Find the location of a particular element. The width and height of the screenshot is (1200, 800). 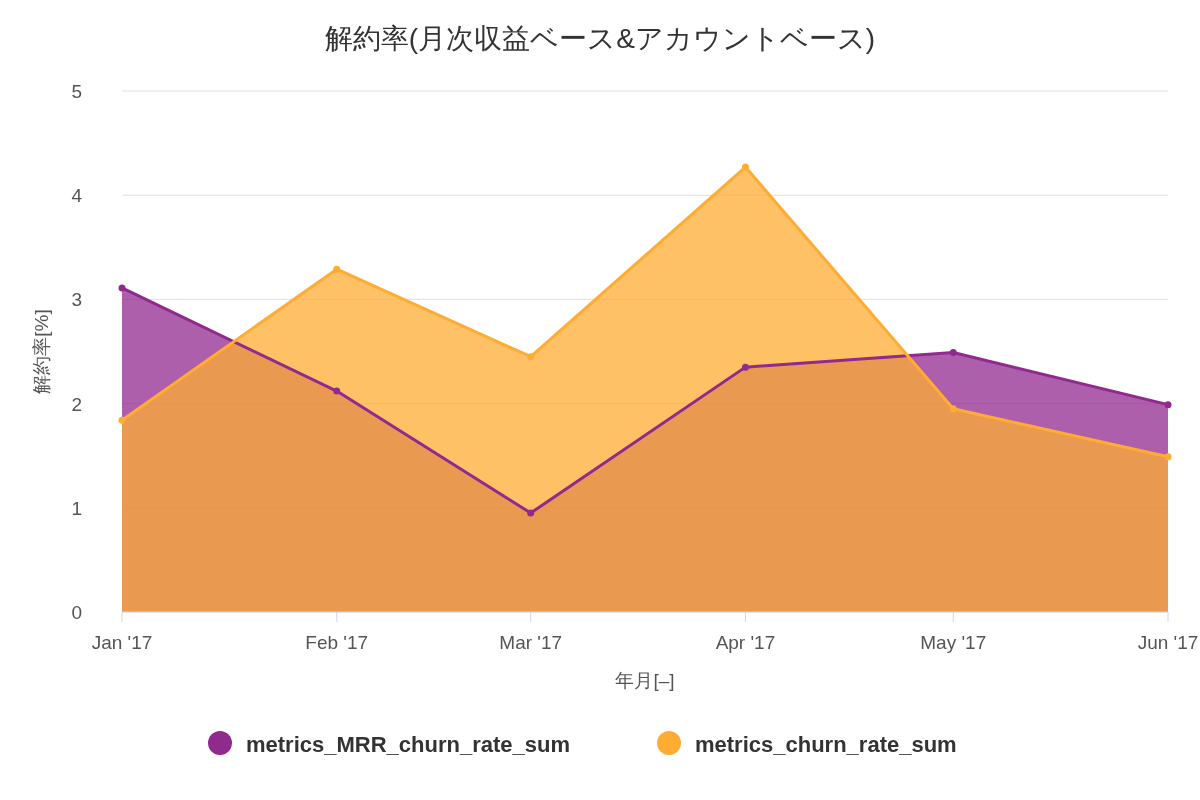

y-tick-label: 5 is located at coordinates (76, 91).